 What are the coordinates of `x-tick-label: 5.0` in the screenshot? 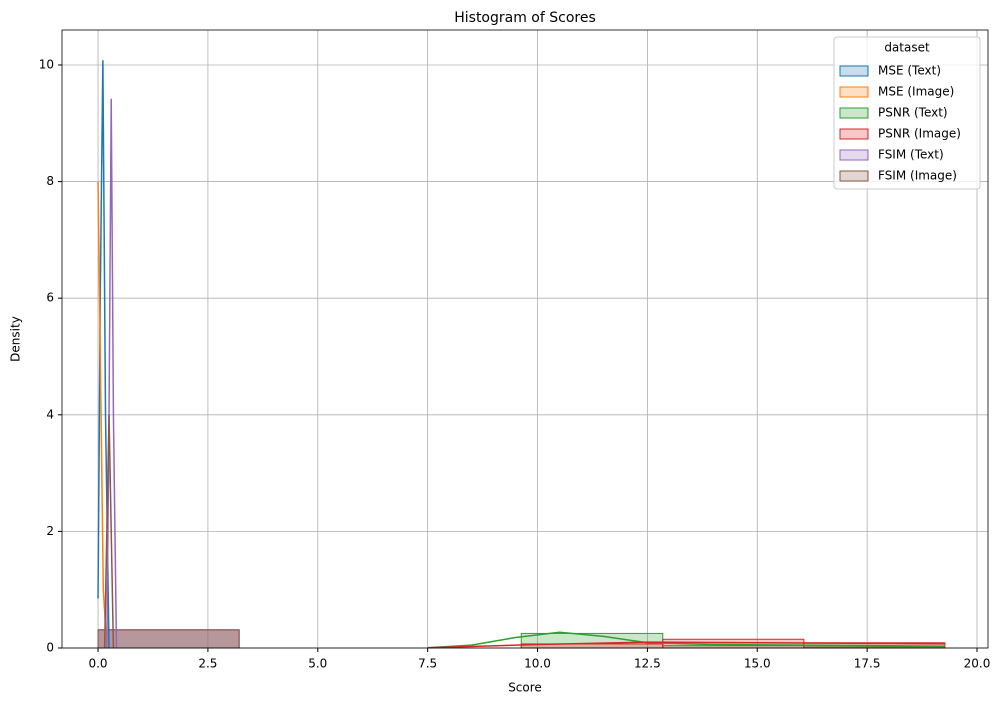 It's located at (317, 664).